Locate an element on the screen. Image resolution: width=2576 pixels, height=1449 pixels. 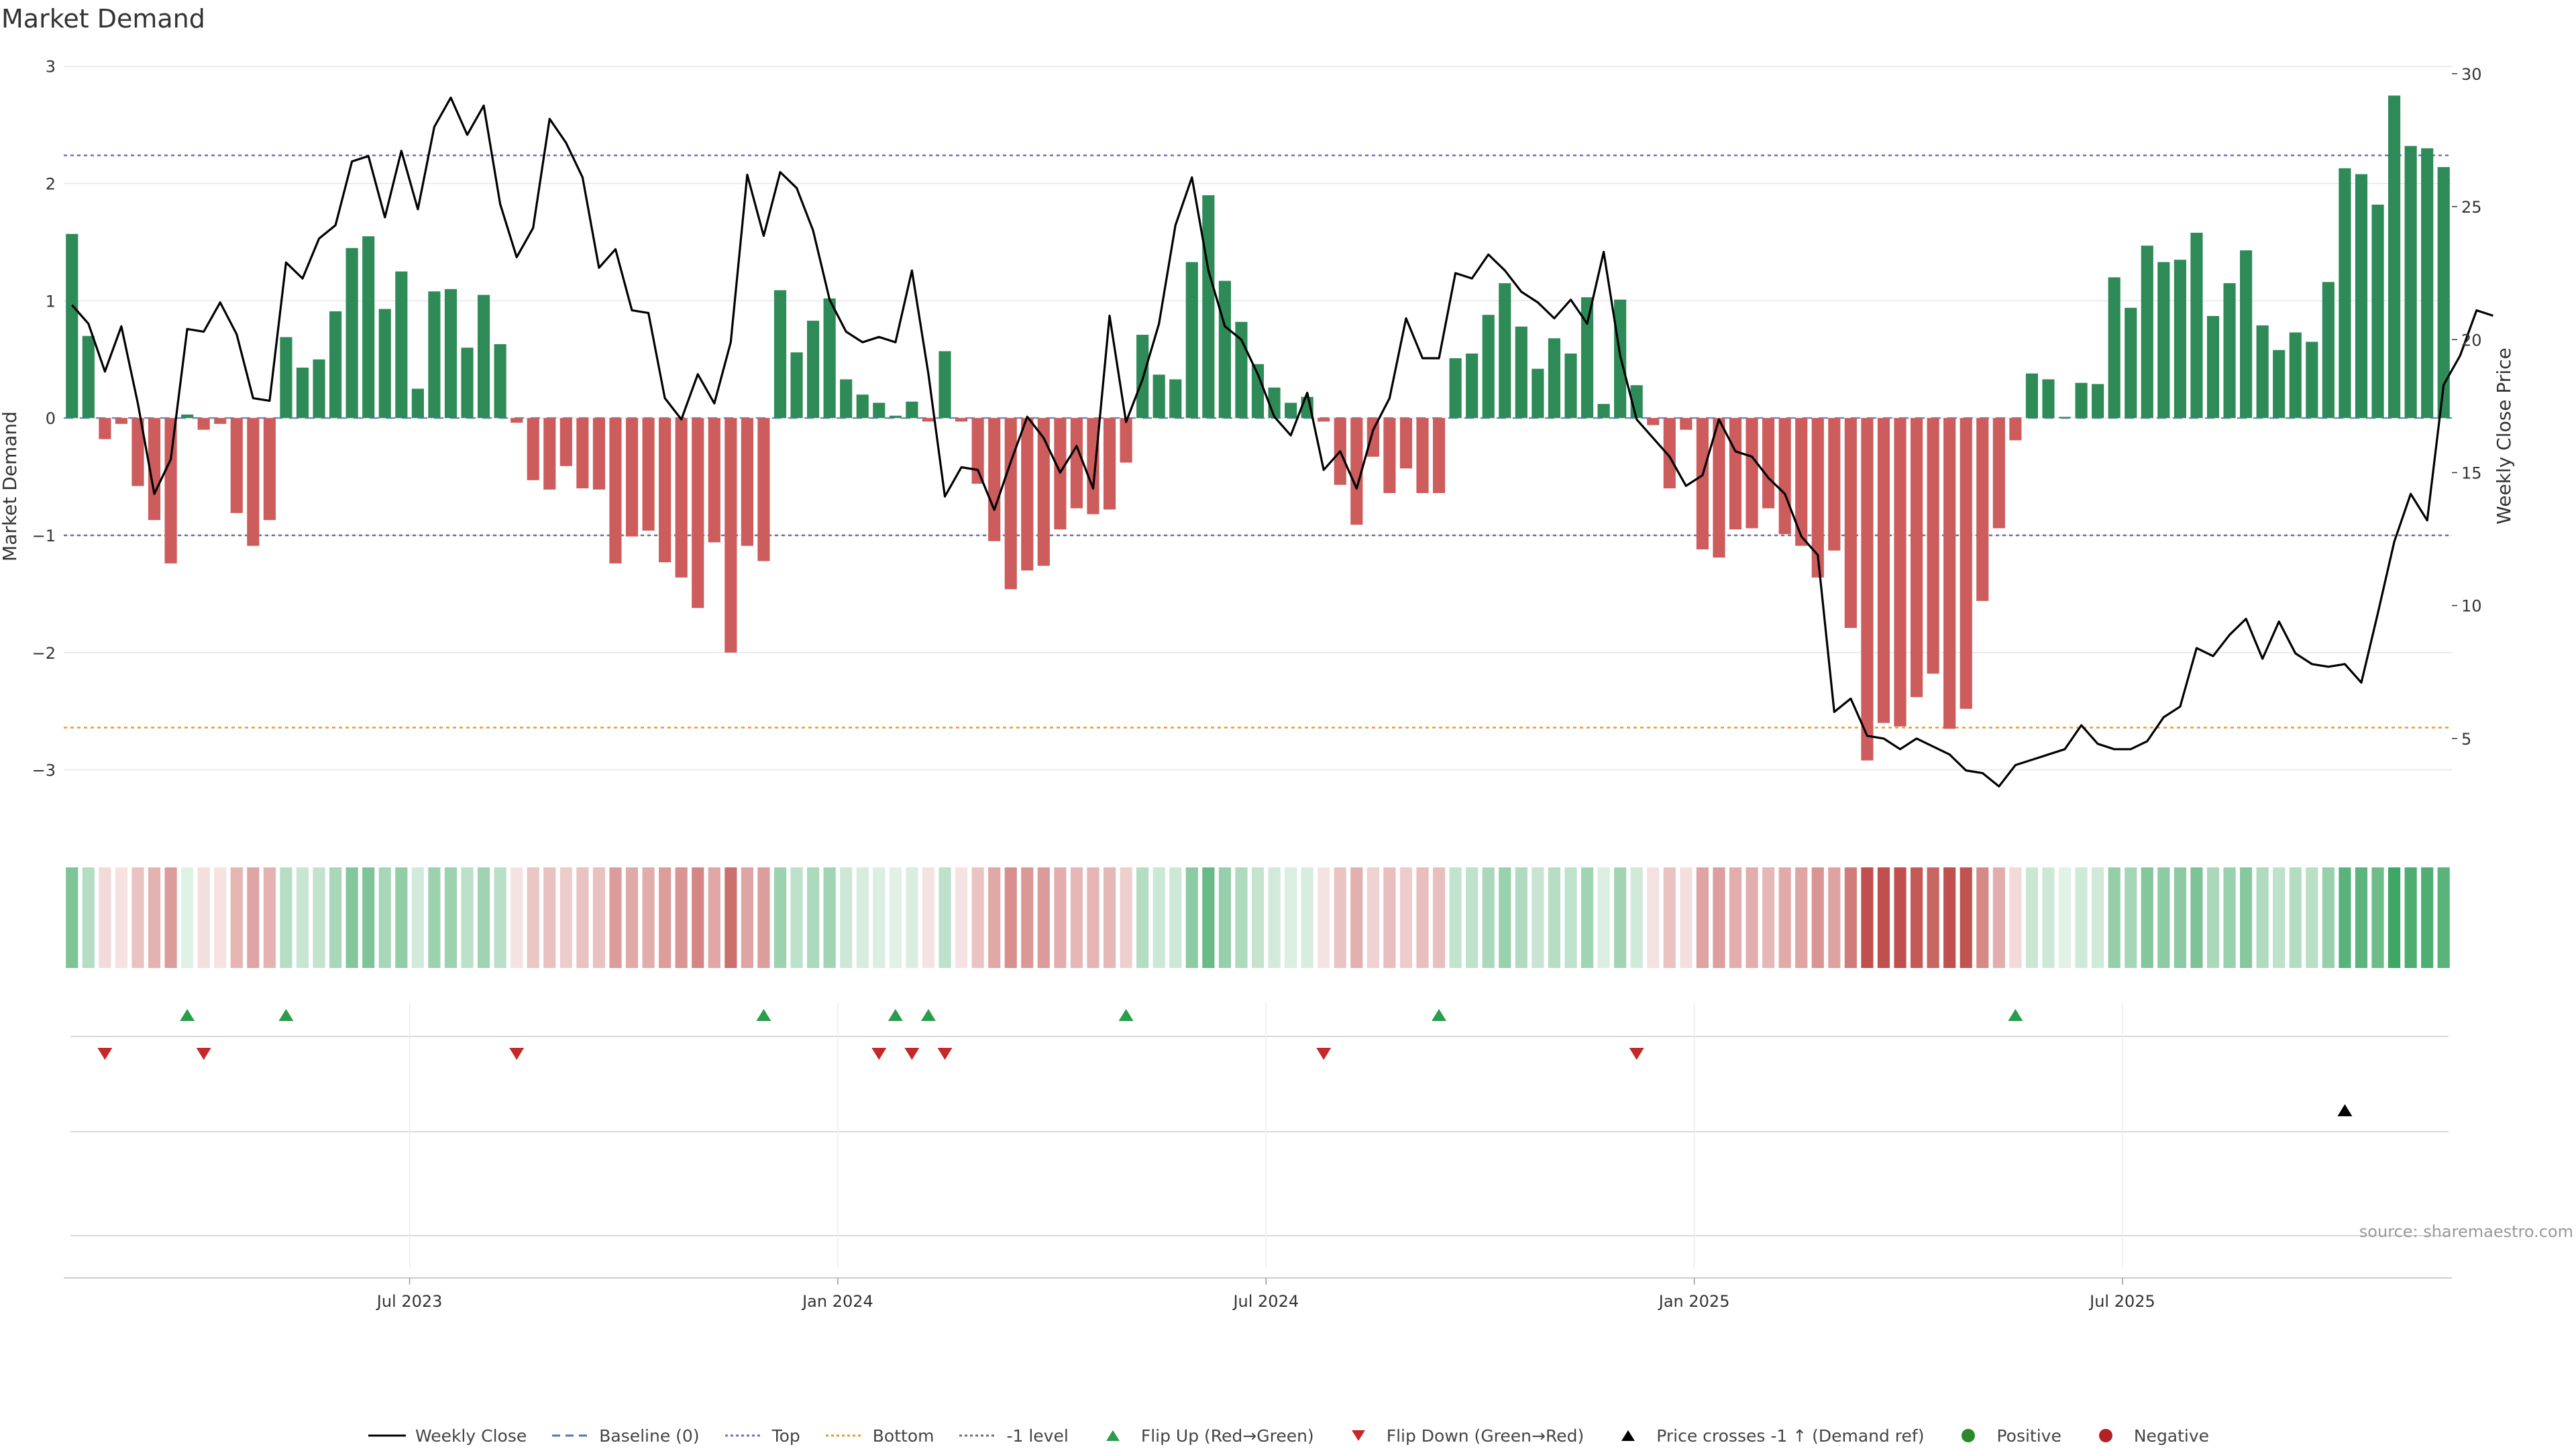
legend-item: Negative is located at coordinates (2147, 1436).